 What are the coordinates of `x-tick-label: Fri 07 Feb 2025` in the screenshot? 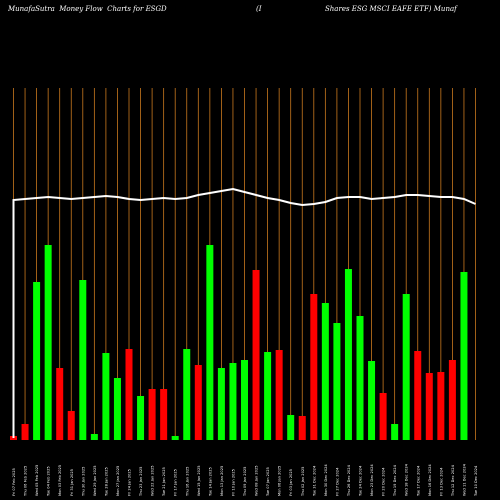 It's located at (14, 482).